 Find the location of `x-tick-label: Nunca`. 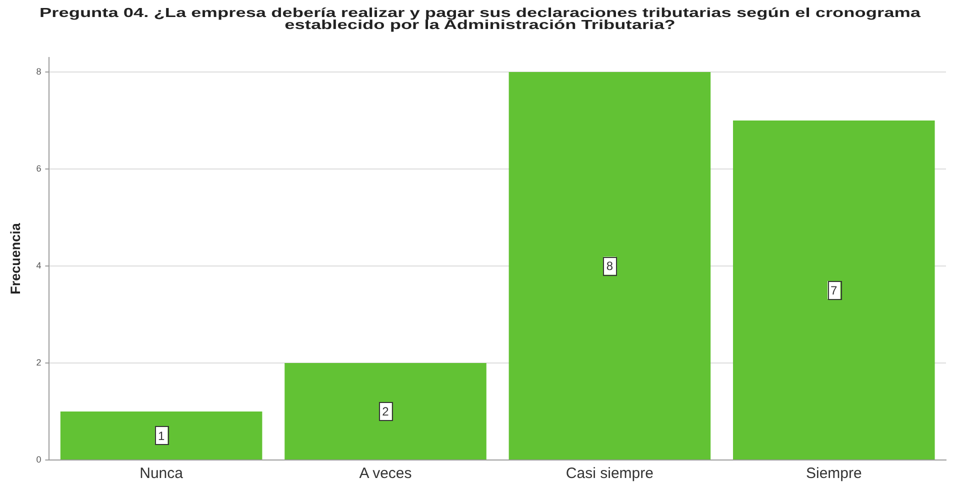

x-tick-label: Nunca is located at coordinates (162, 473).